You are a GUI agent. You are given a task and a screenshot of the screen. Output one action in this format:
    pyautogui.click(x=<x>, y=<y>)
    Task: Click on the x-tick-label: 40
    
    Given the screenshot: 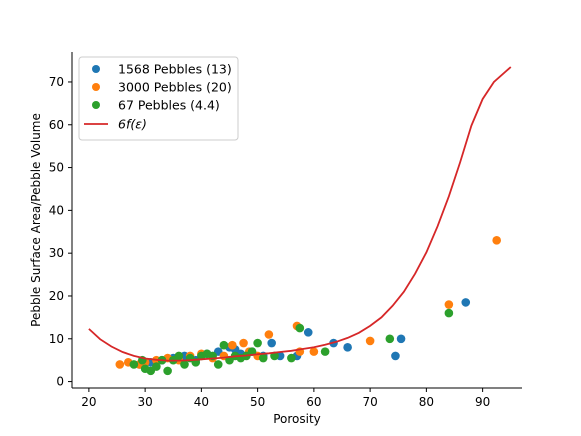 What is the action you would take?
    pyautogui.click(x=201, y=402)
    